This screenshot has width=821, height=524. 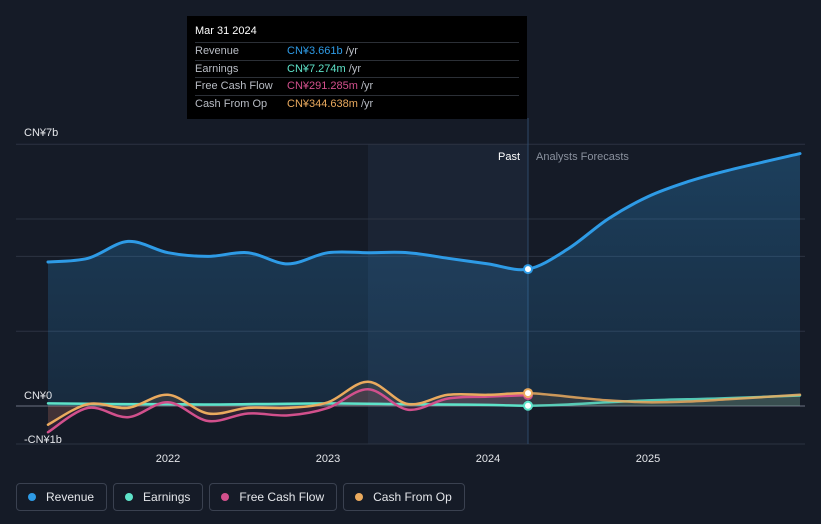 I want to click on y-tick-label: -CN¥1b, so click(x=43, y=440).